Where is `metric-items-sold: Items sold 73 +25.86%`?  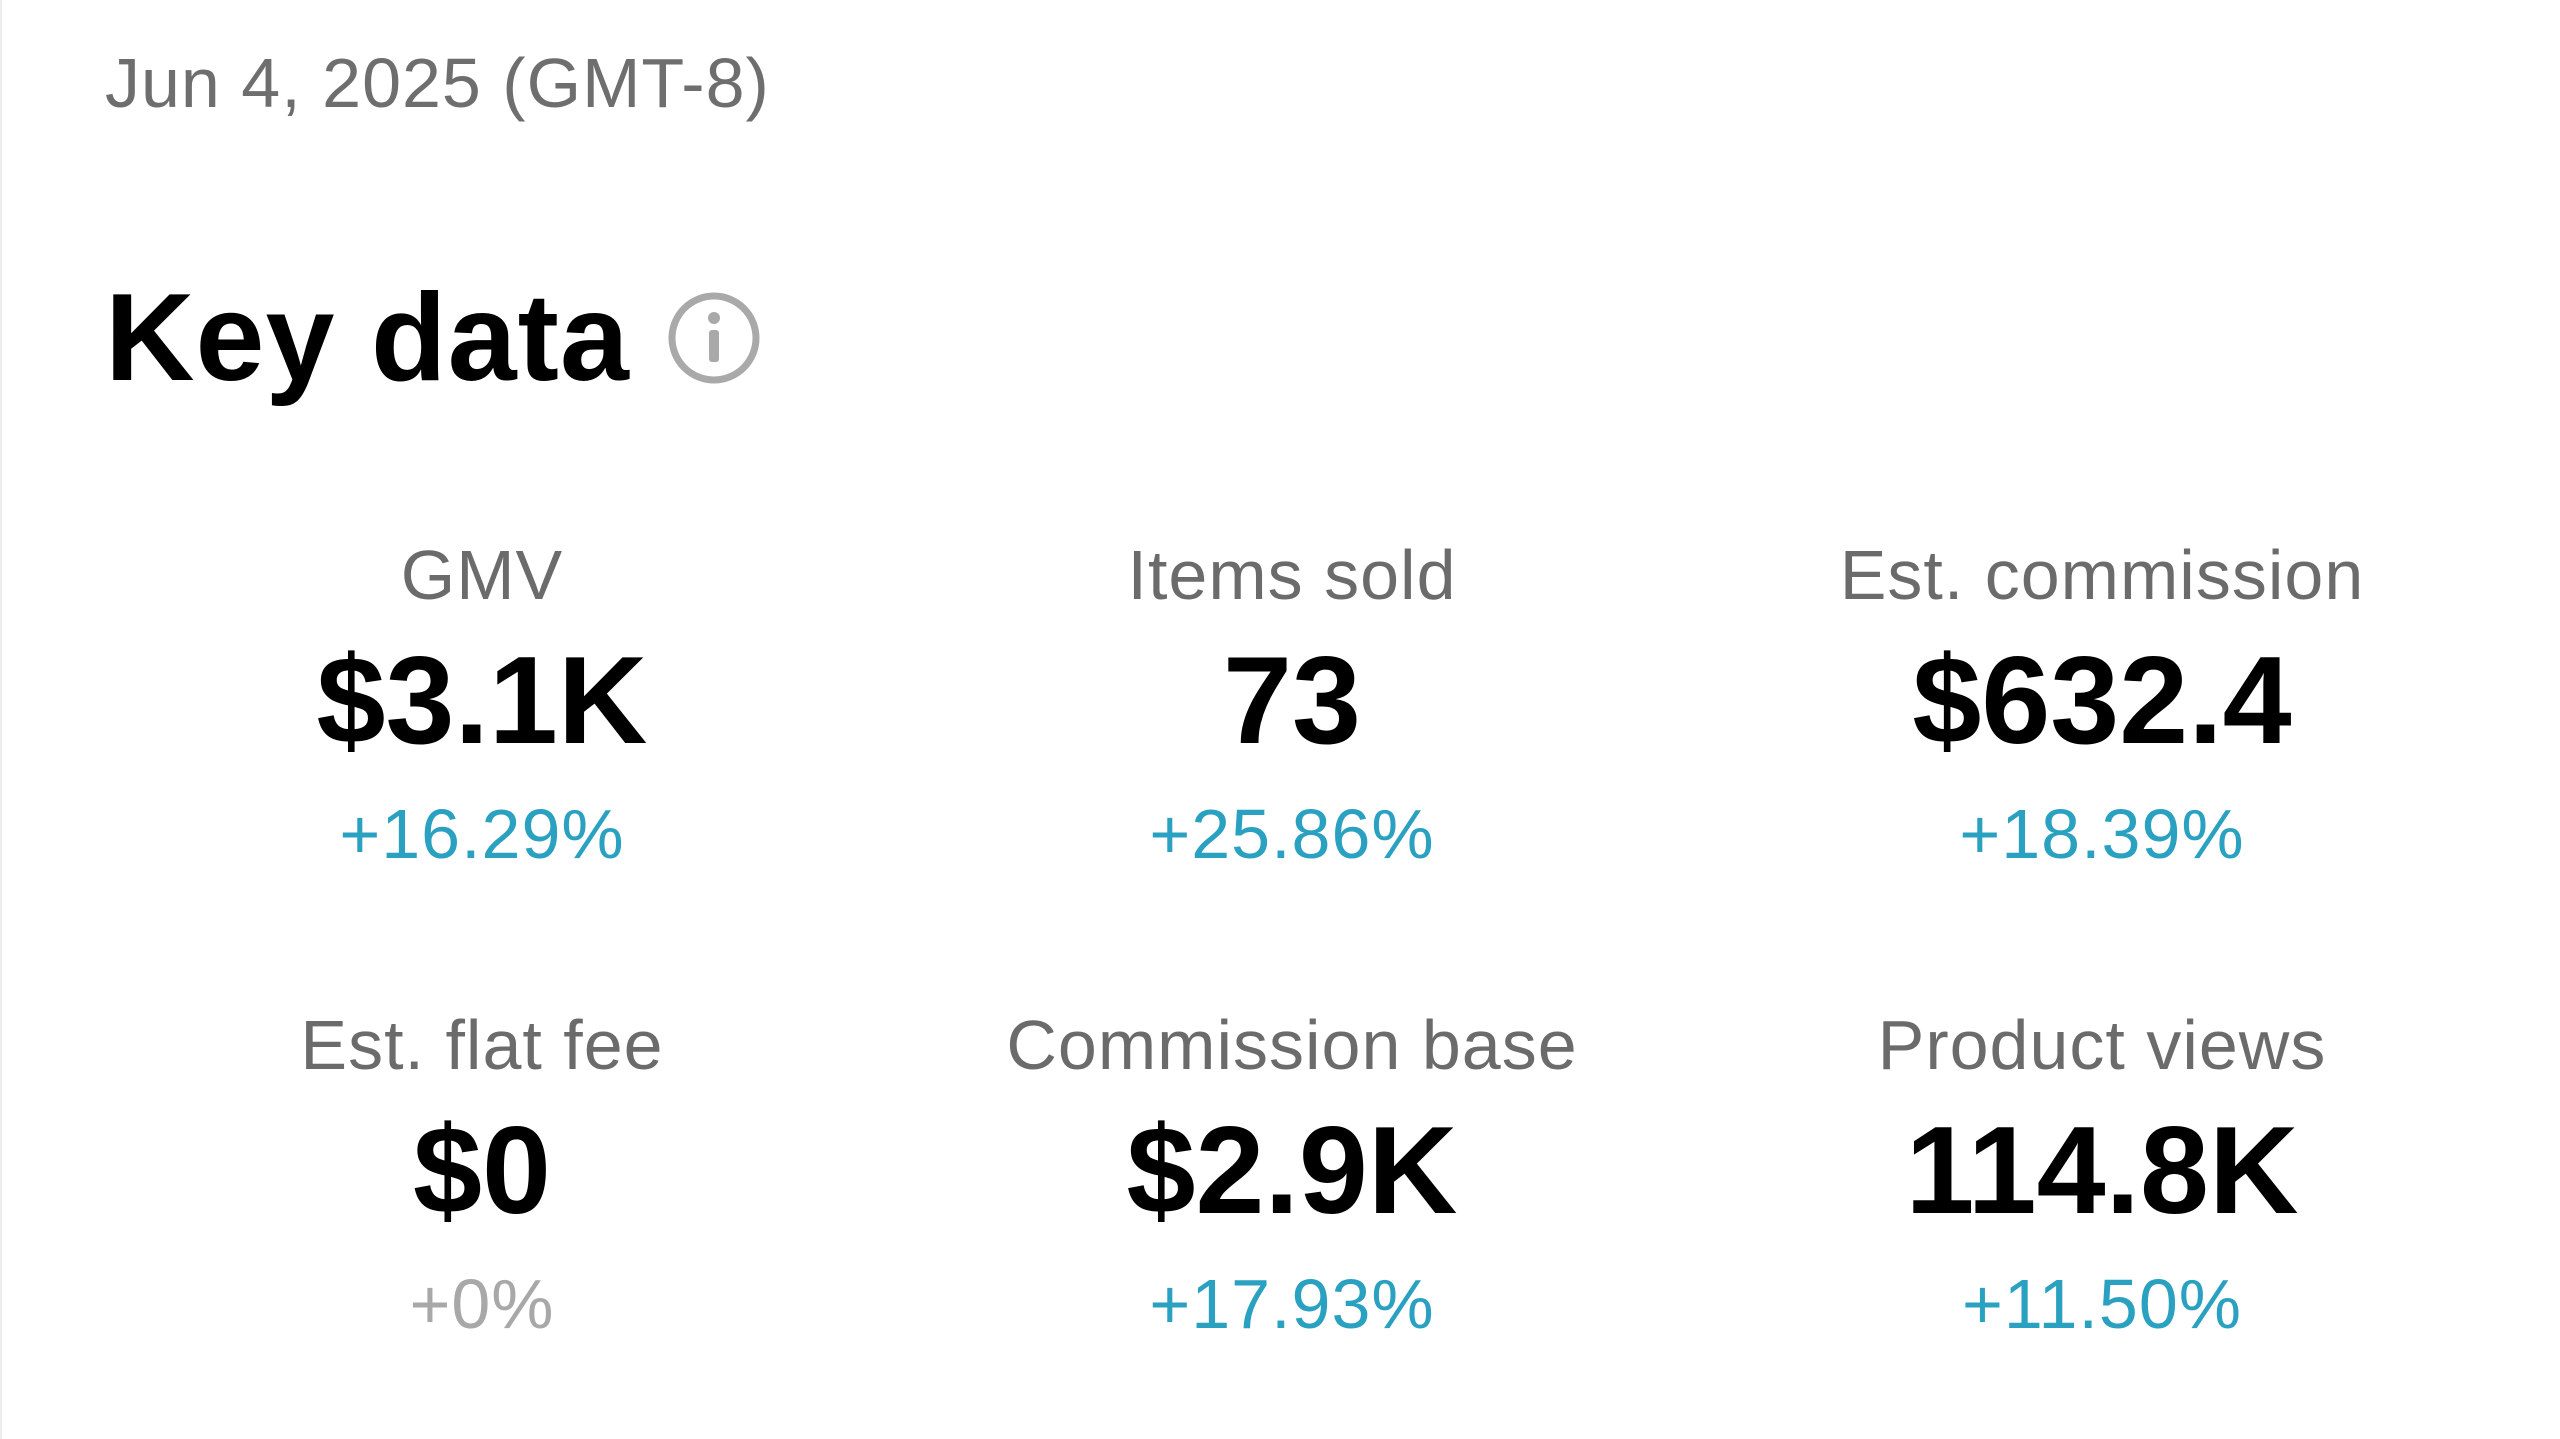
metric-items-sold: Items sold 73 +25.86% is located at coordinates (1292, 707).